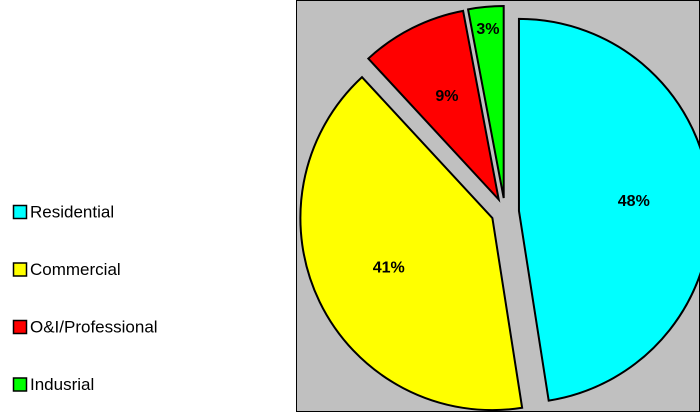  What do you see at coordinates (62, 384) in the screenshot?
I see `legend-label: Indusrial` at bounding box center [62, 384].